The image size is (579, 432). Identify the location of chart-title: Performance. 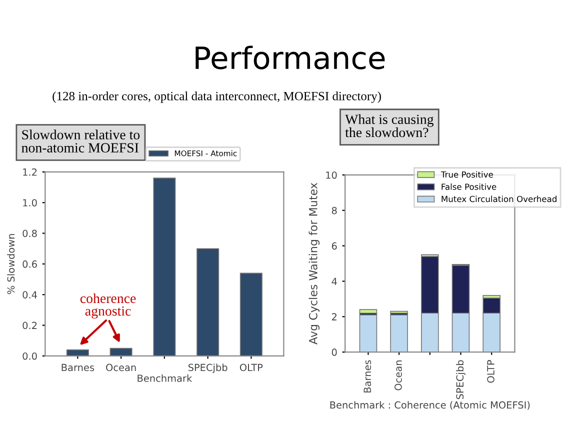
(290, 58).